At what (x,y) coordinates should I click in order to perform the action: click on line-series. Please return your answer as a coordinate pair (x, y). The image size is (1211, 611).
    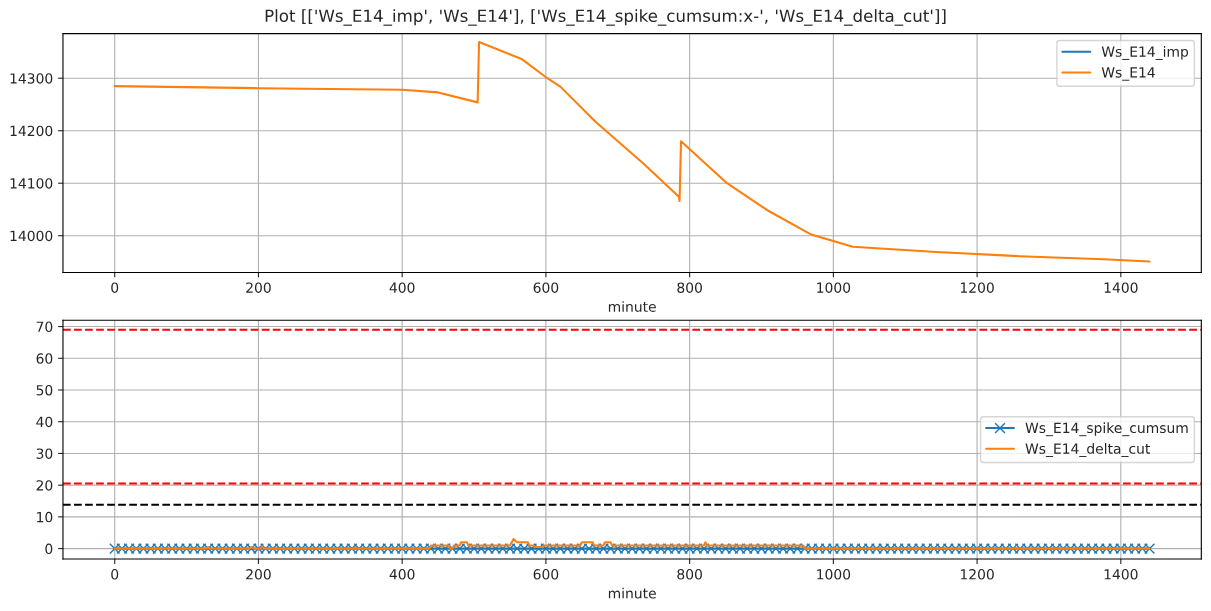
    Looking at the image, I should click on (632, 544).